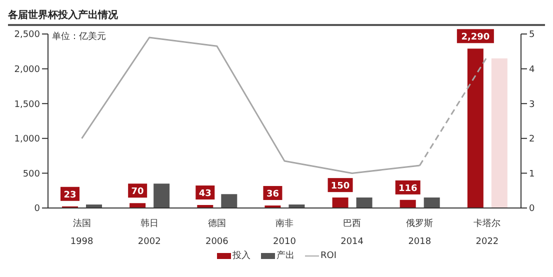  Describe the element at coordinates (340, 187) in the screenshot. I see `data-label: 150` at that location.